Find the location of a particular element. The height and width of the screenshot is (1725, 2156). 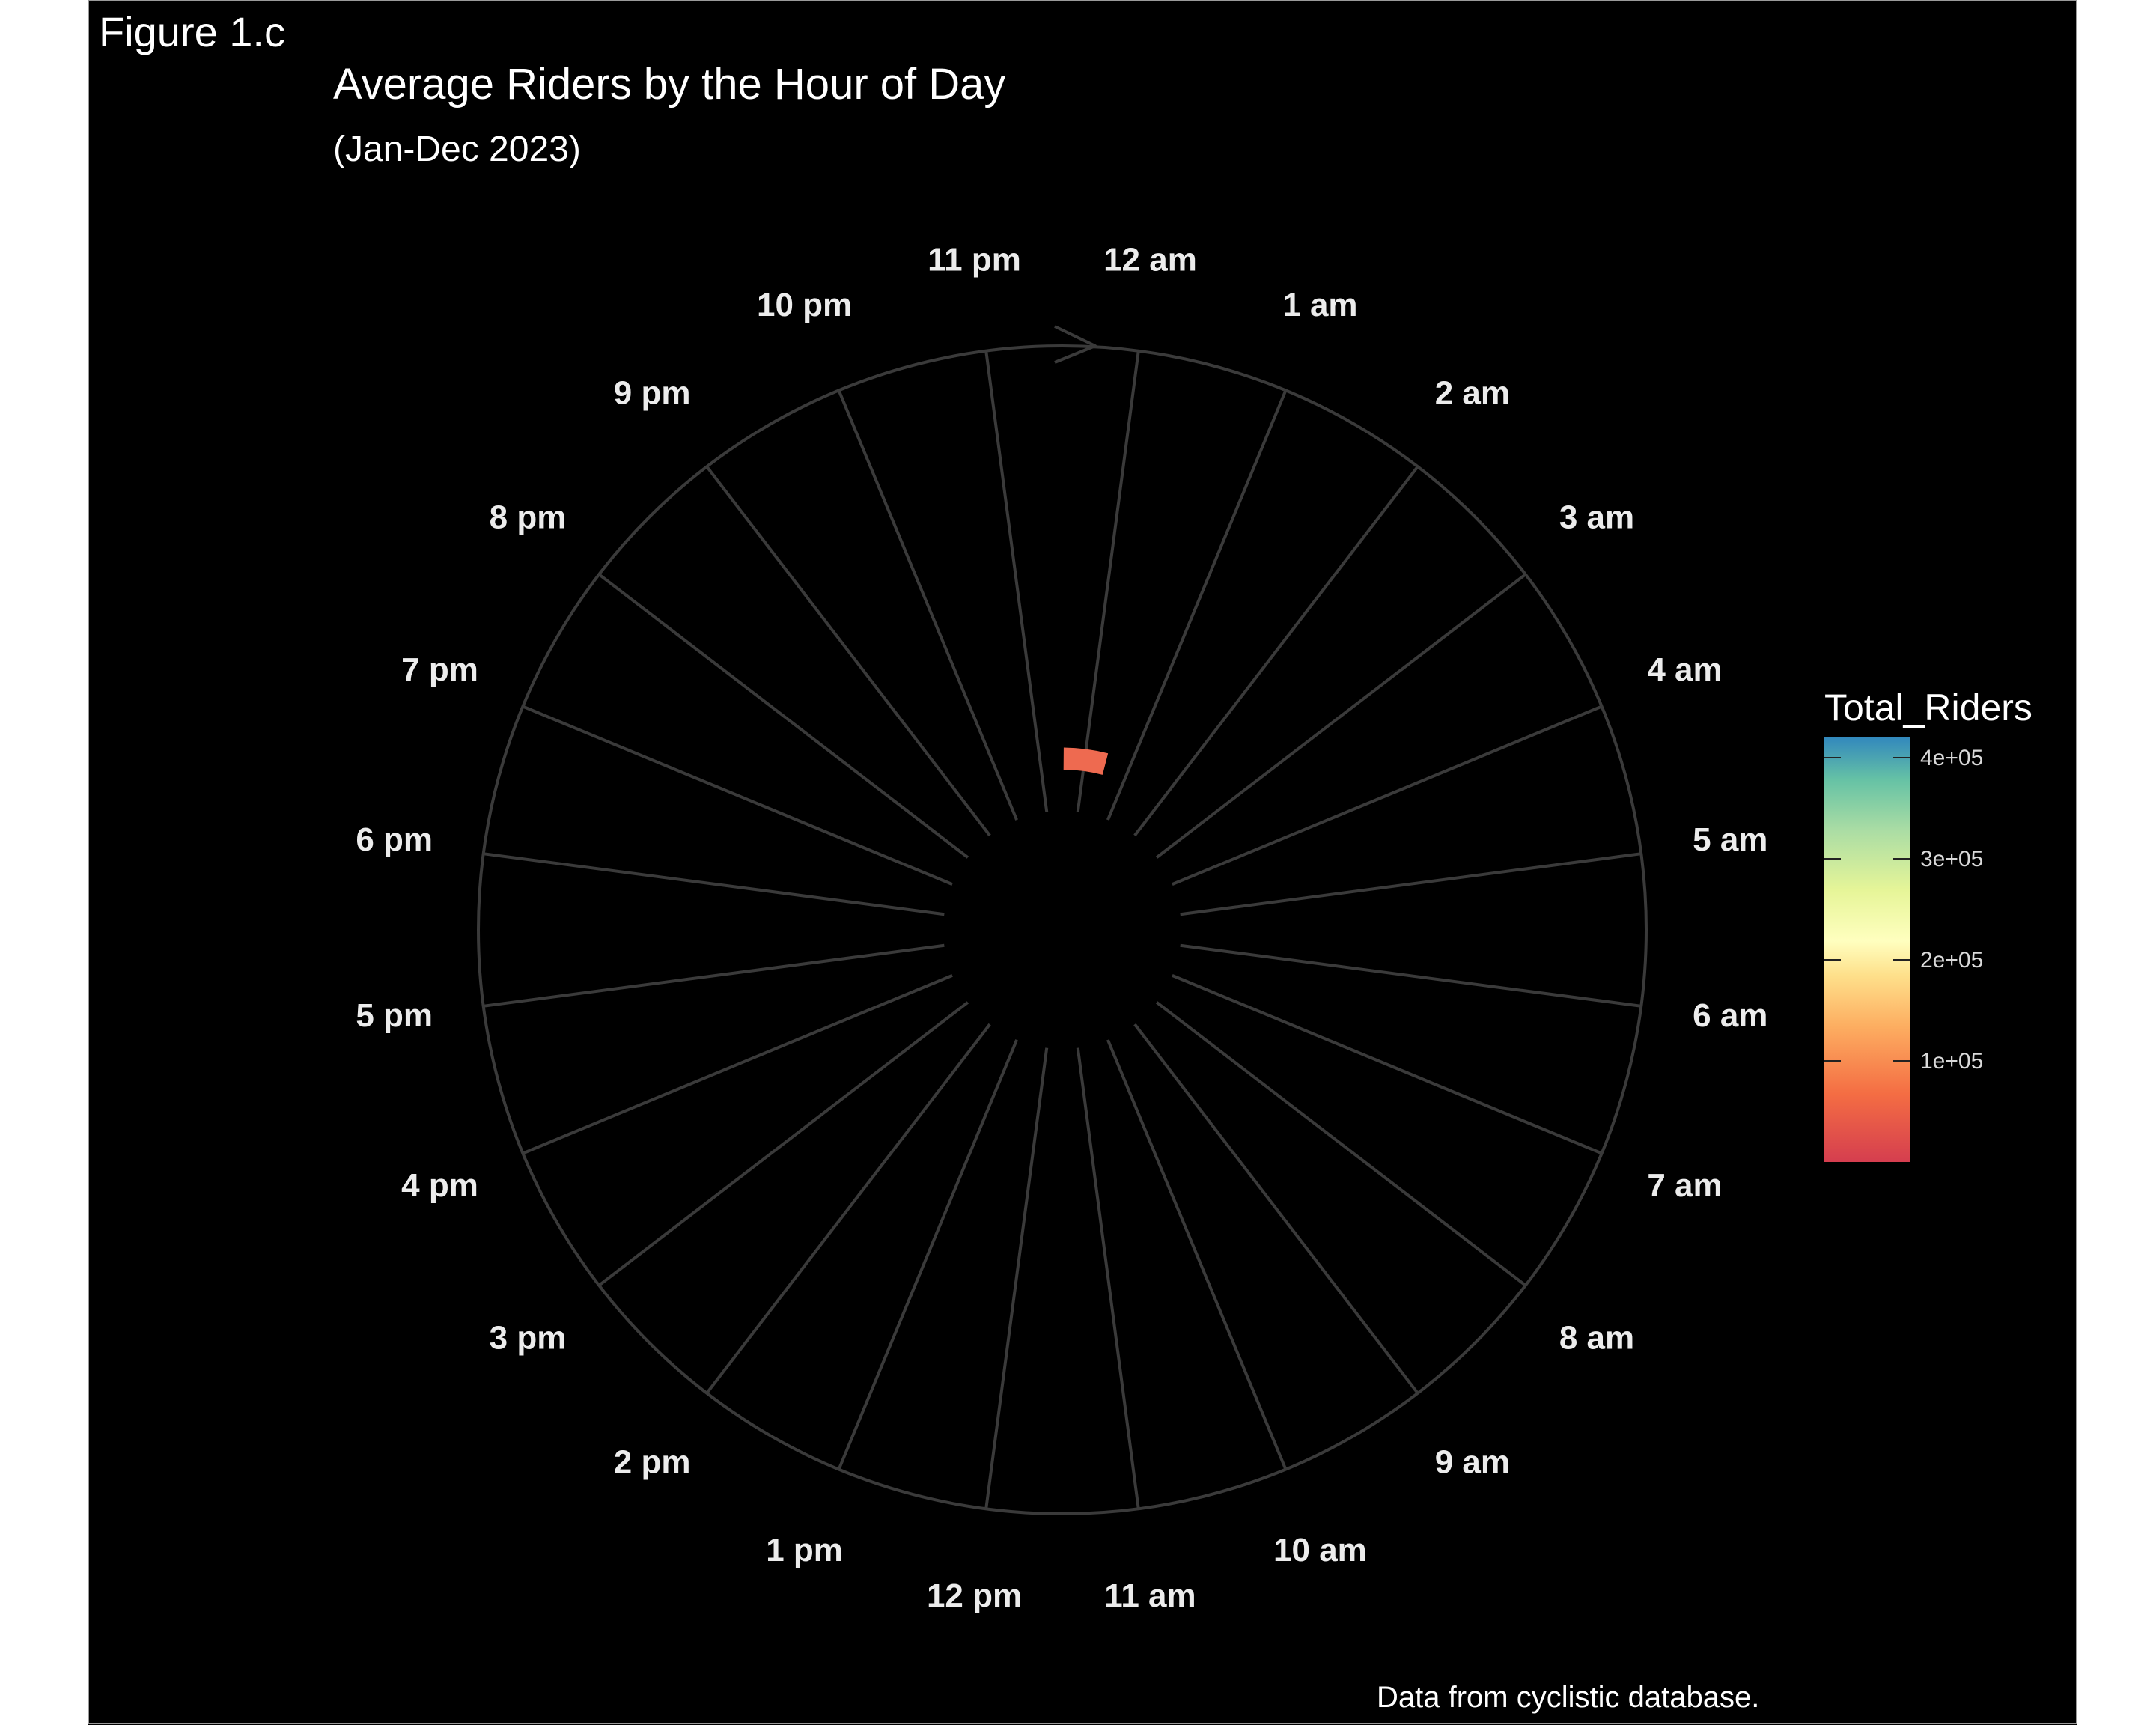

hour-label: 11 pm is located at coordinates (974, 259).